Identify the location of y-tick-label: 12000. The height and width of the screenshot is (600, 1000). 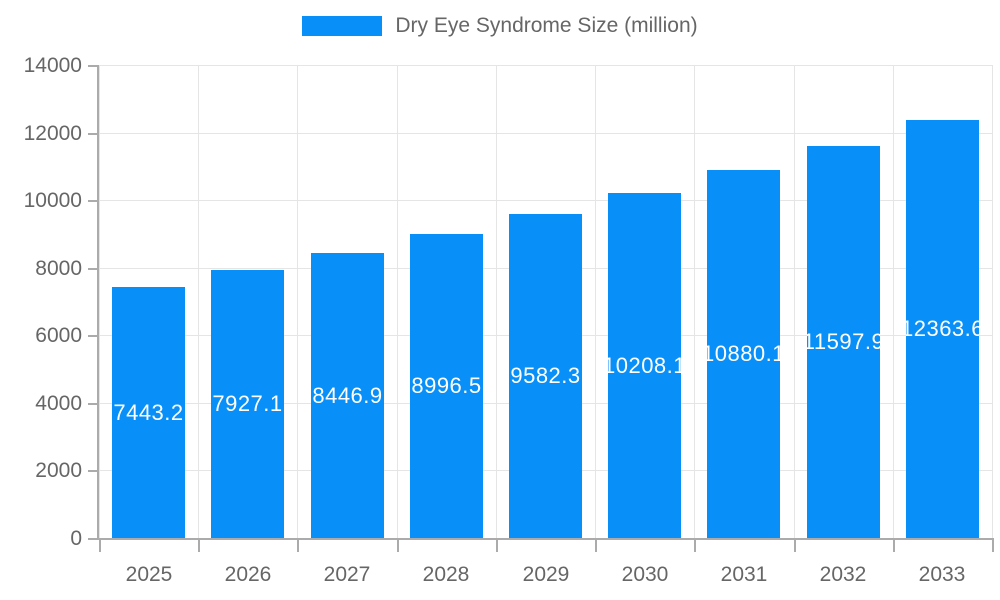
(52, 133).